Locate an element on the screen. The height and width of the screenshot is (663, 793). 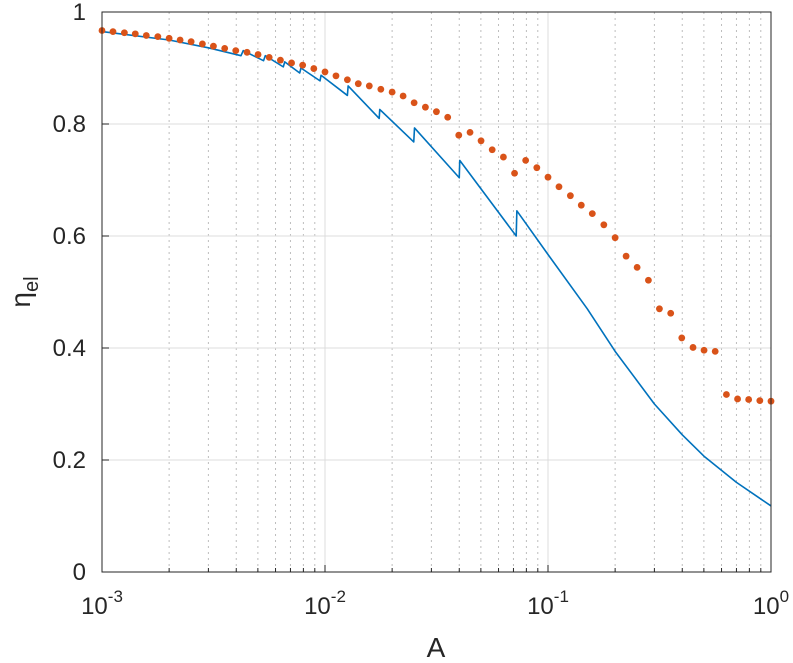
x-axis-label: A is located at coordinates (436, 647).